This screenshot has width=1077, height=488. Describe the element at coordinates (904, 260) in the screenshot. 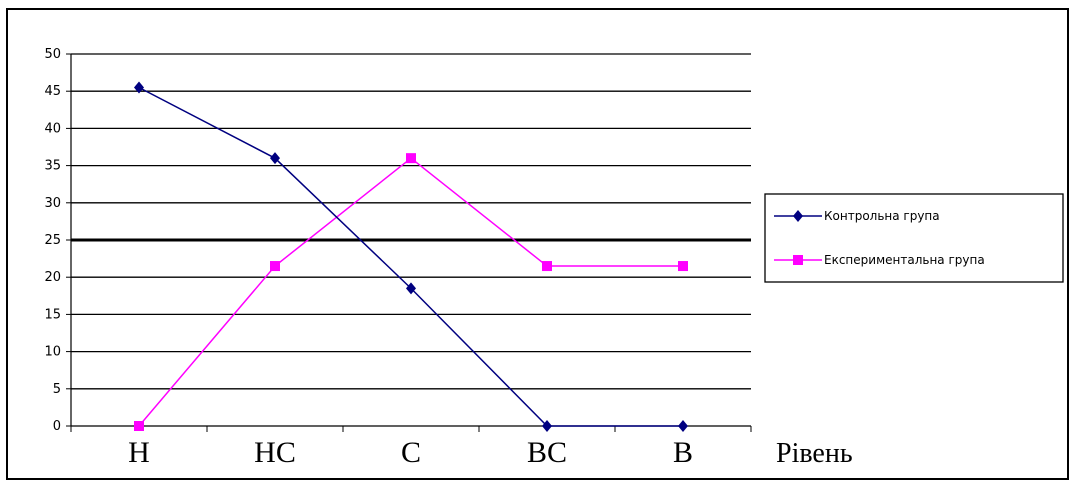

I see `legend-label: Експериментальна група` at that location.